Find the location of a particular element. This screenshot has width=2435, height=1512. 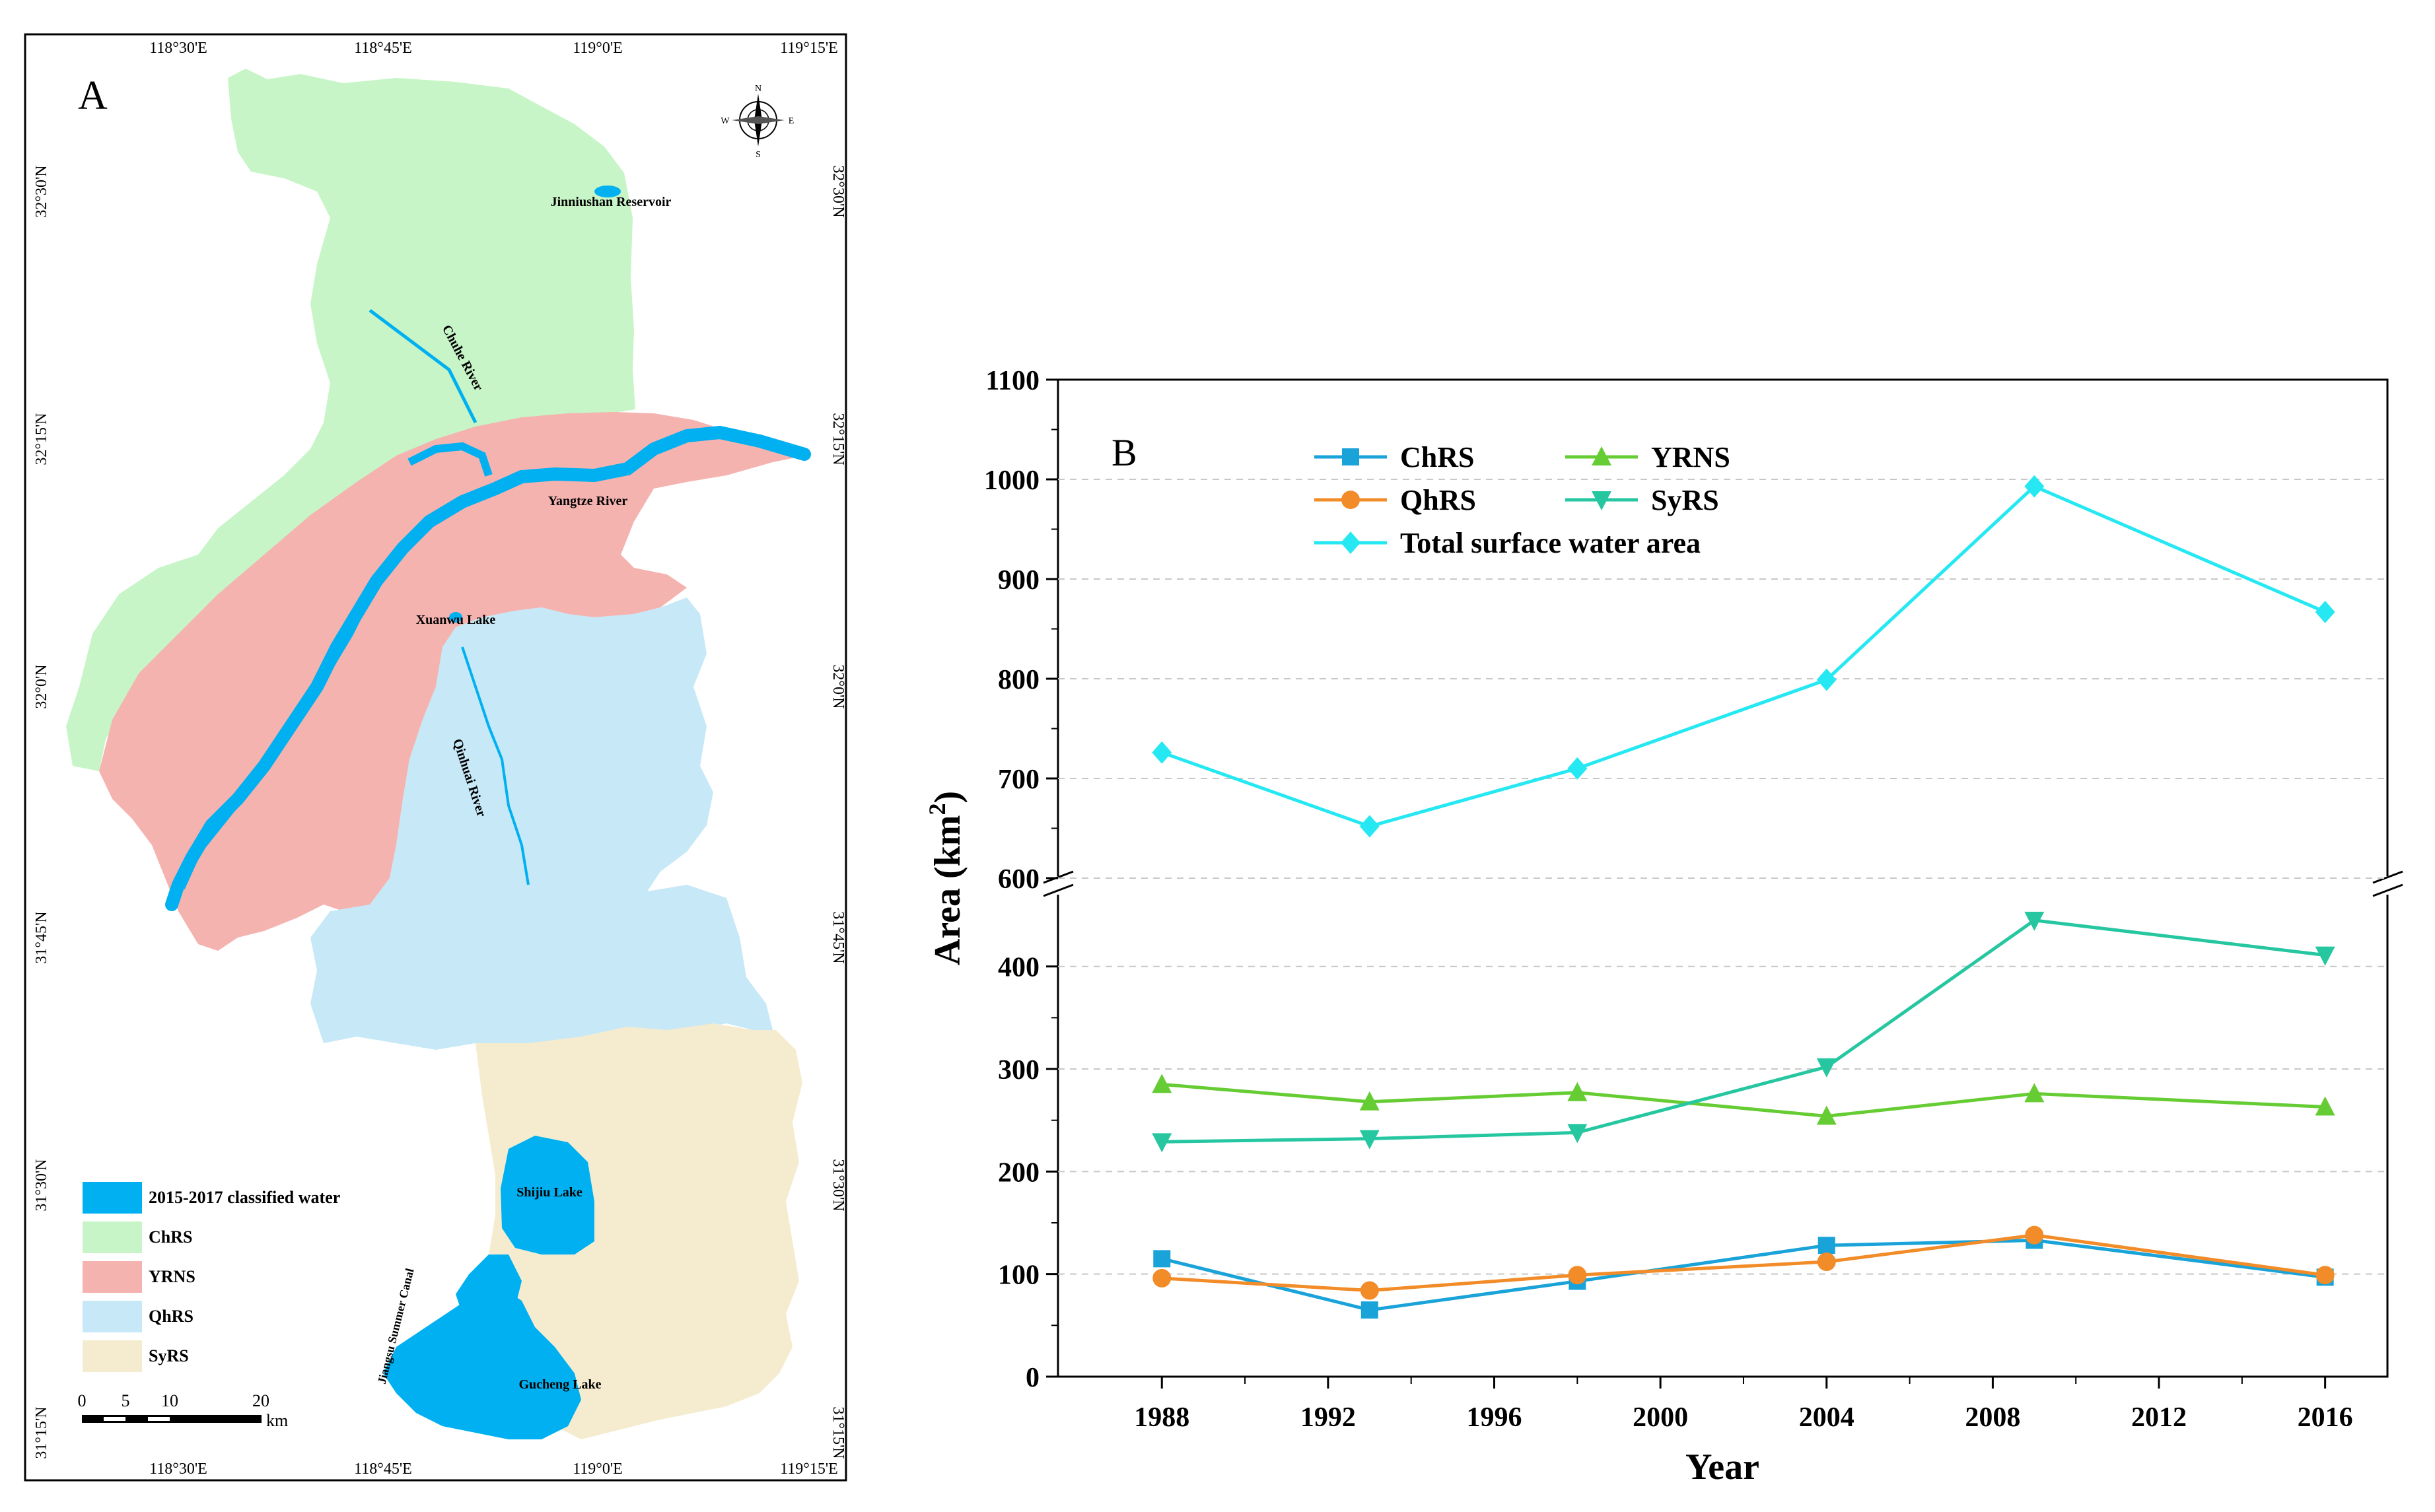

y-tick-label: 100 is located at coordinates (1019, 1276).